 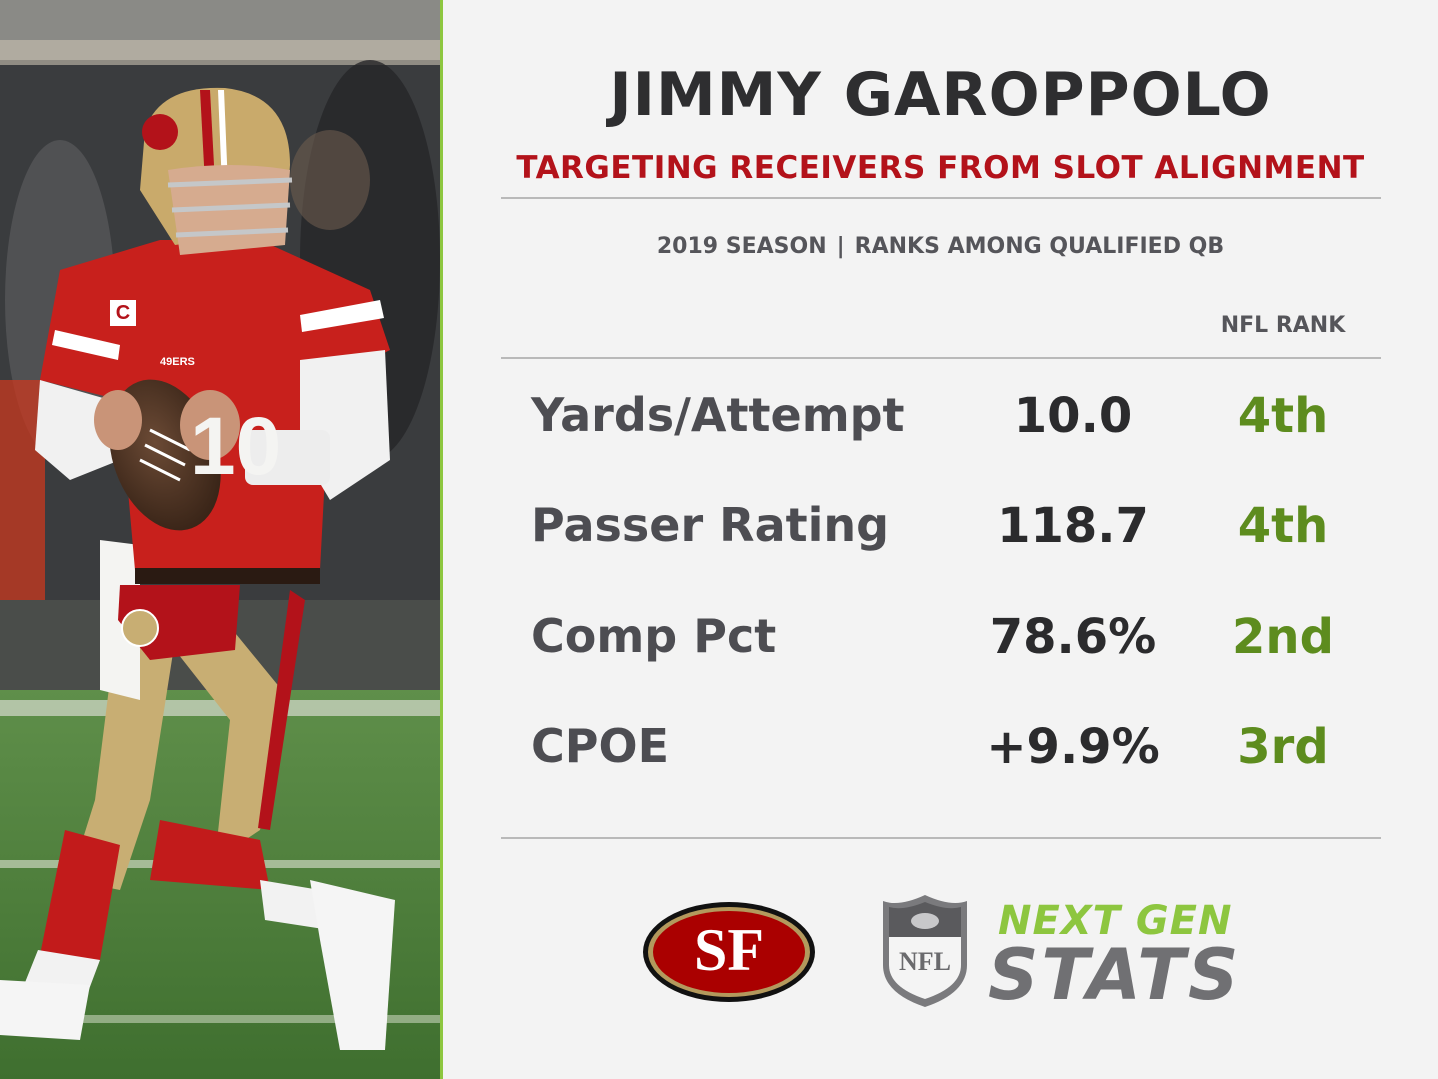 I want to click on nfl-shield: NFL, so click(x=925, y=951).